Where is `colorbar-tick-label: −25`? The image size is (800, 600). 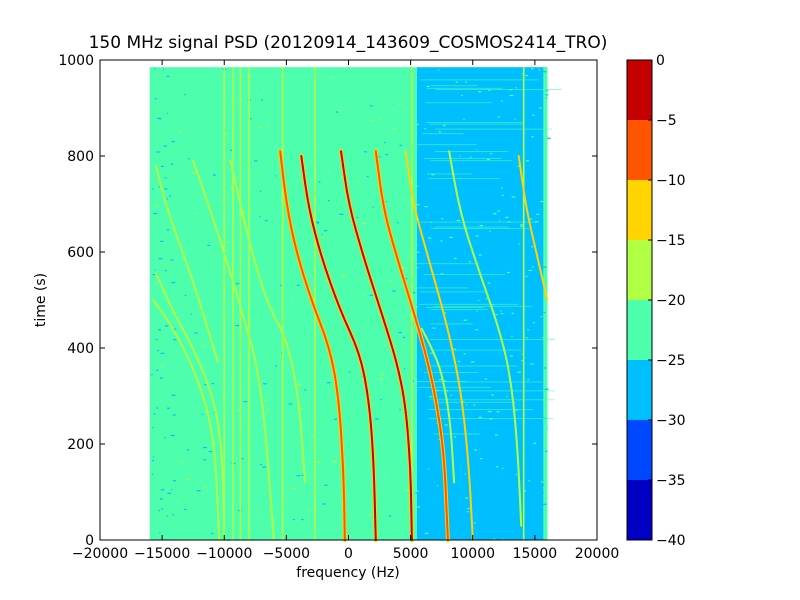
colorbar-tick-label: −25 is located at coordinates (671, 361).